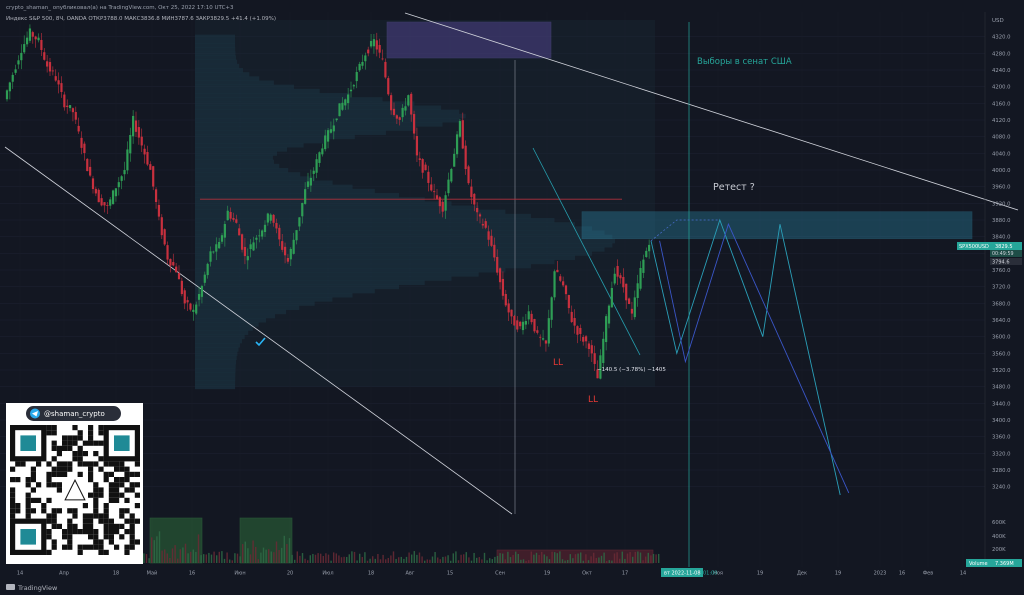  Describe the element at coordinates (999, 550) in the screenshot. I see `volume-tick-label: 200K` at that location.